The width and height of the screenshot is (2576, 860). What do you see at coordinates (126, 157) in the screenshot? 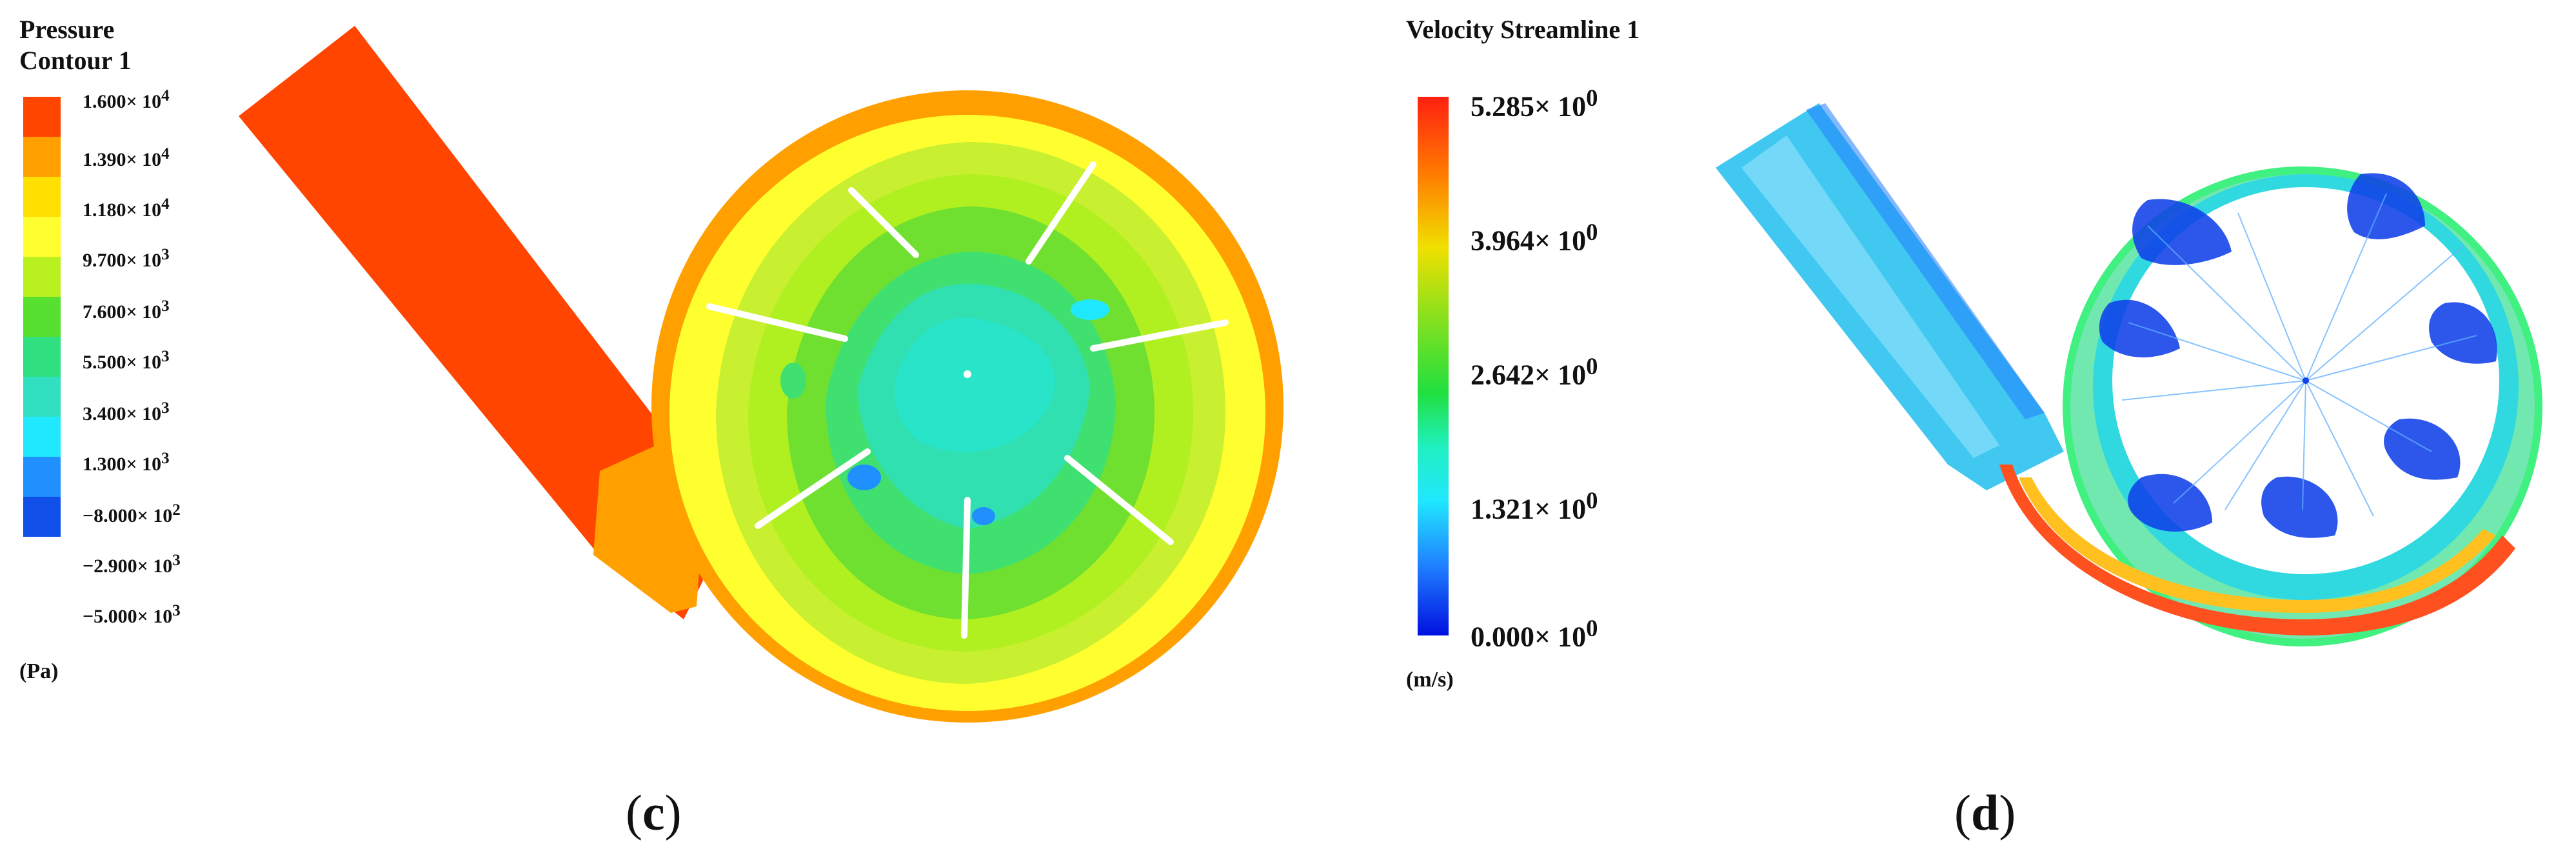
I see `pressure-legend-label: 1.390× 10⁴` at bounding box center [126, 157].